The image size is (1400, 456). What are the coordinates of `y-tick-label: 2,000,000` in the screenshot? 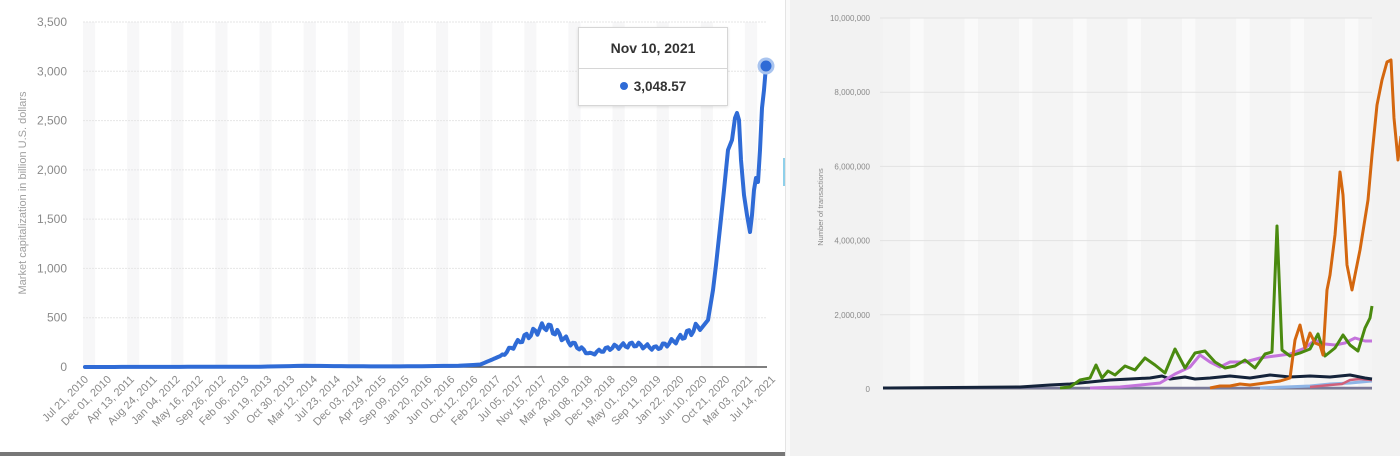 It's located at (852, 315).